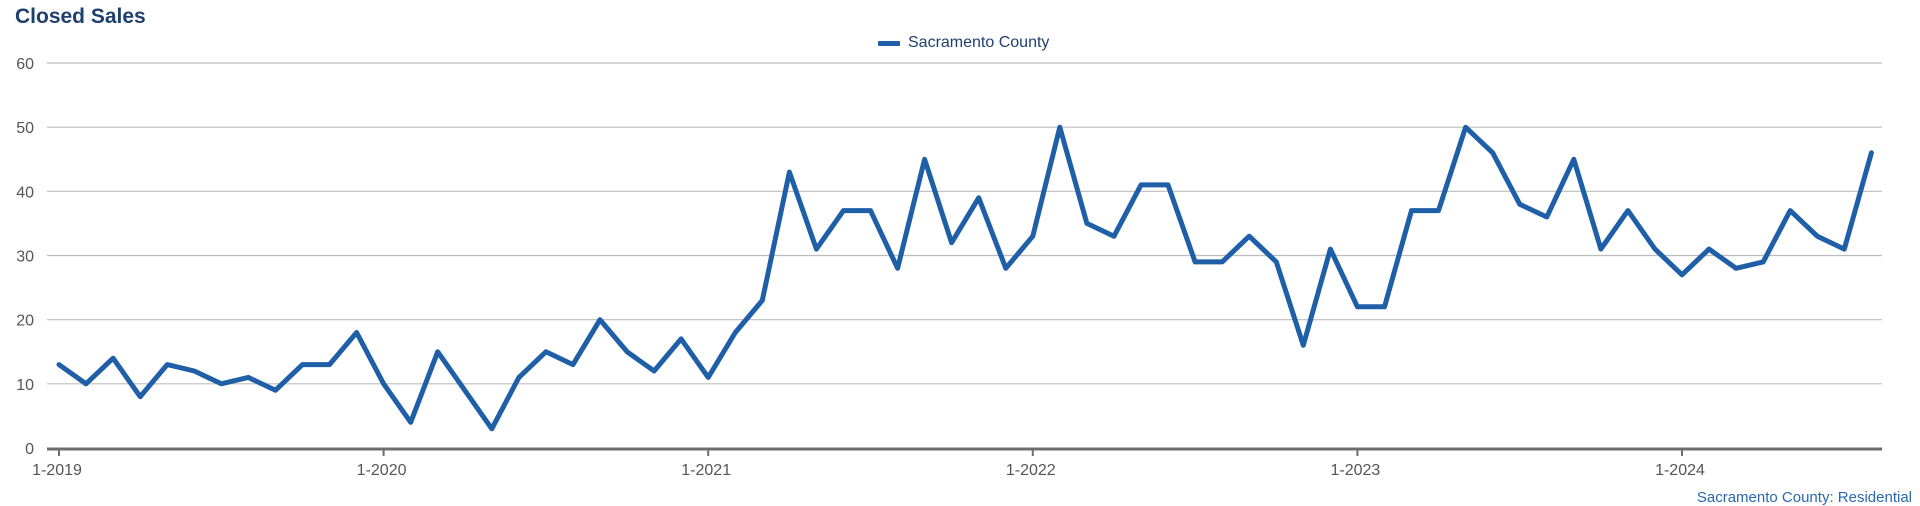 The width and height of the screenshot is (1920, 506). What do you see at coordinates (25, 321) in the screenshot?
I see `y-tick-label-20: 20` at bounding box center [25, 321].